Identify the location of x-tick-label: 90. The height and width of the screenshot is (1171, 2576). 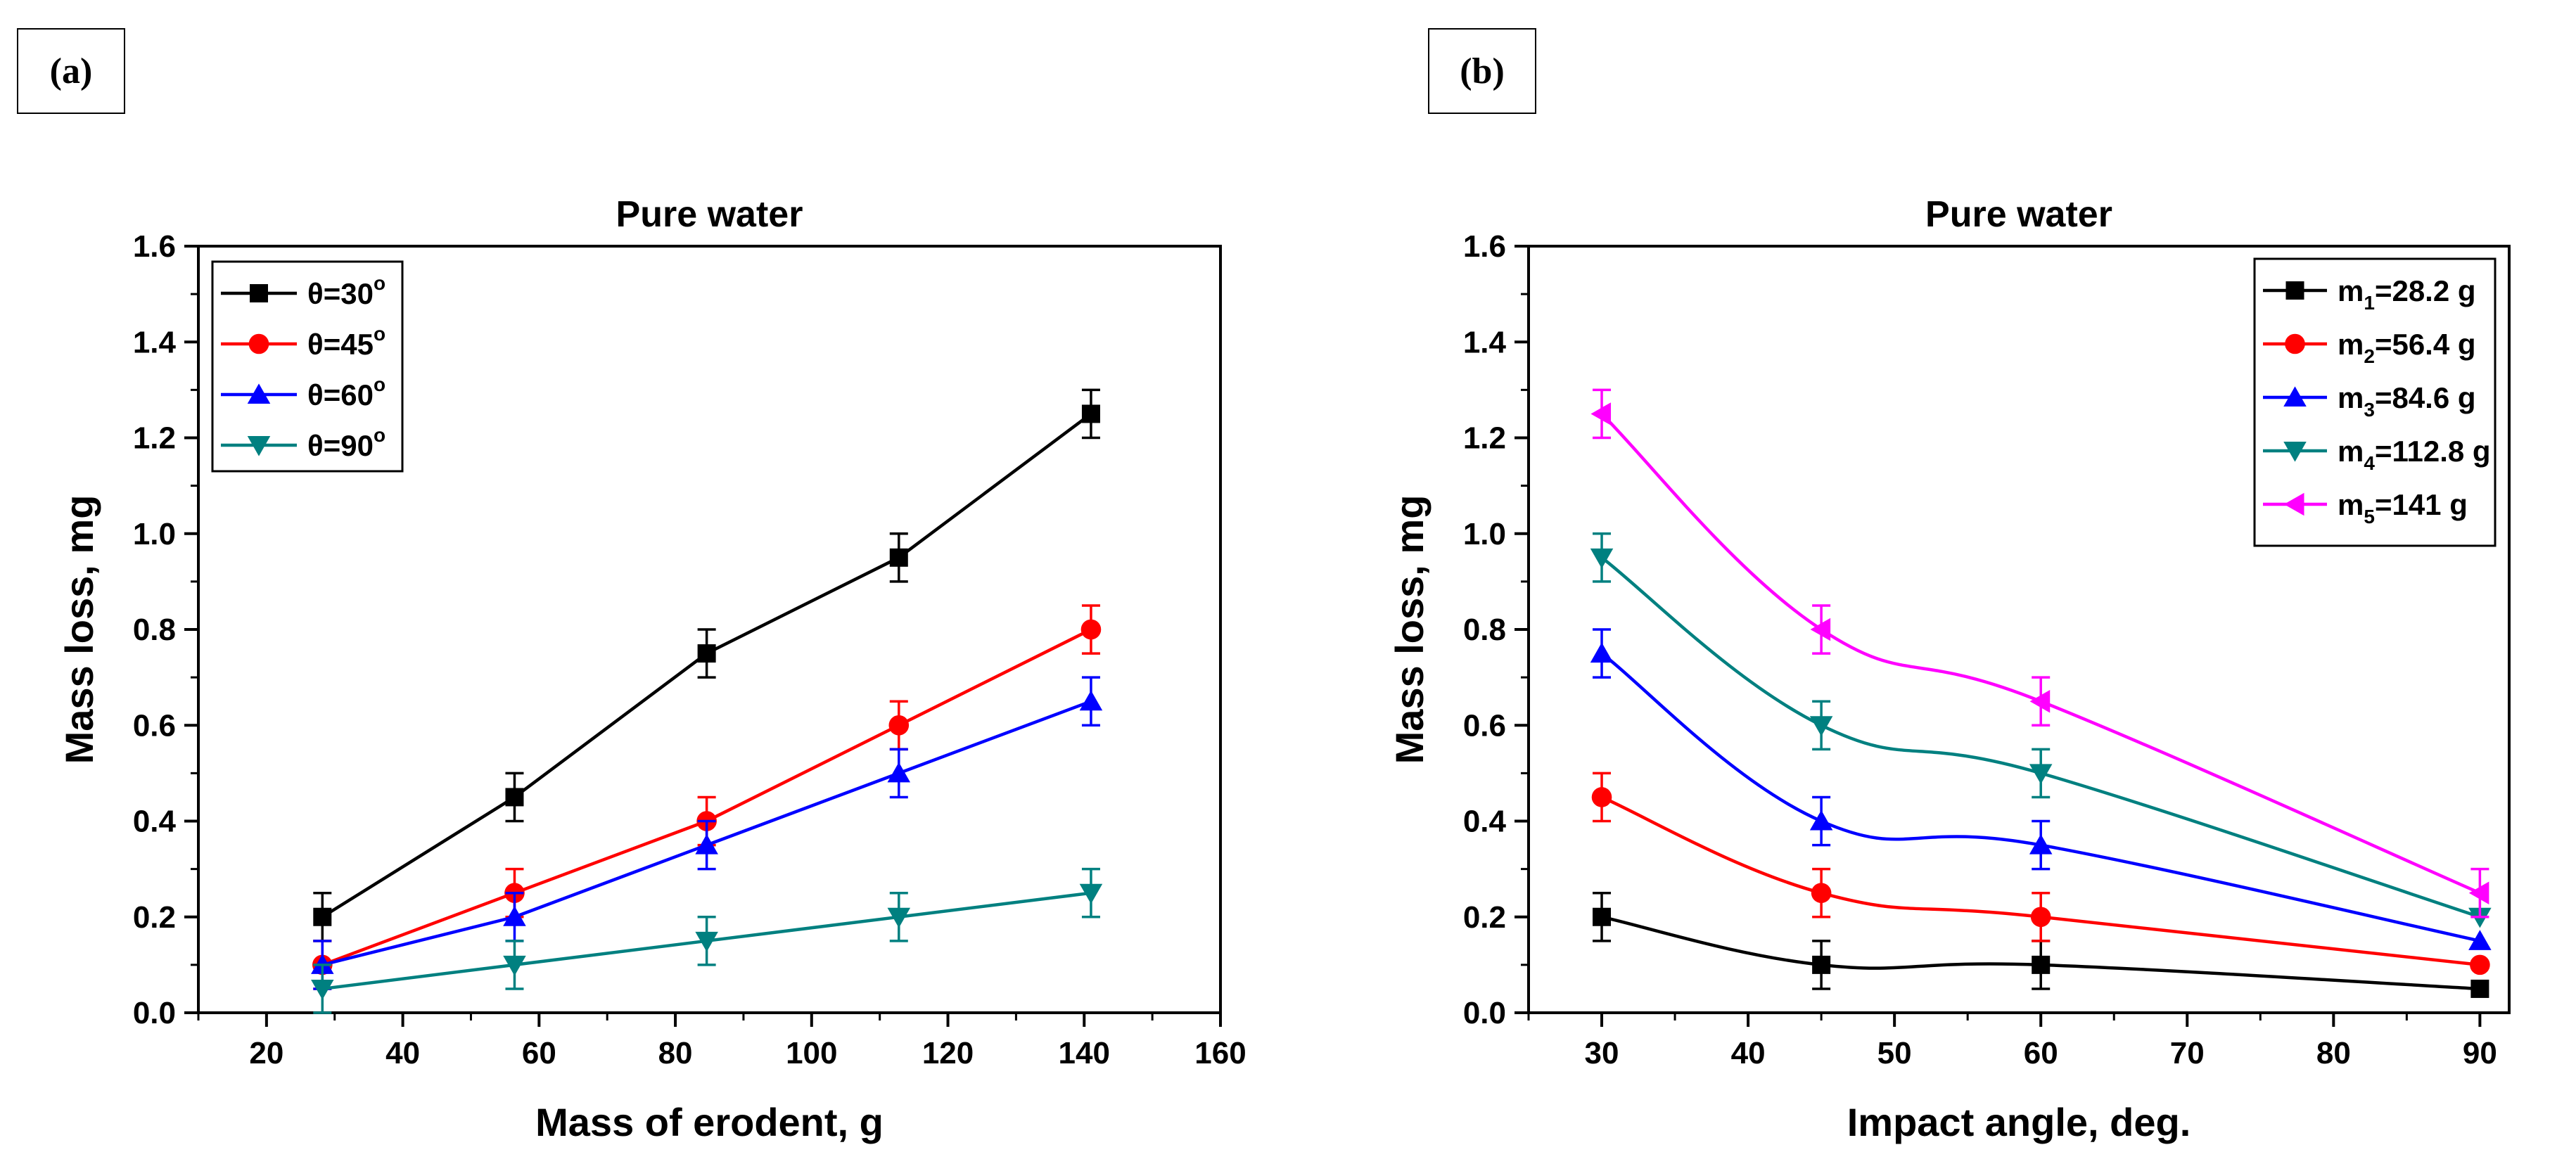
(2480, 1053).